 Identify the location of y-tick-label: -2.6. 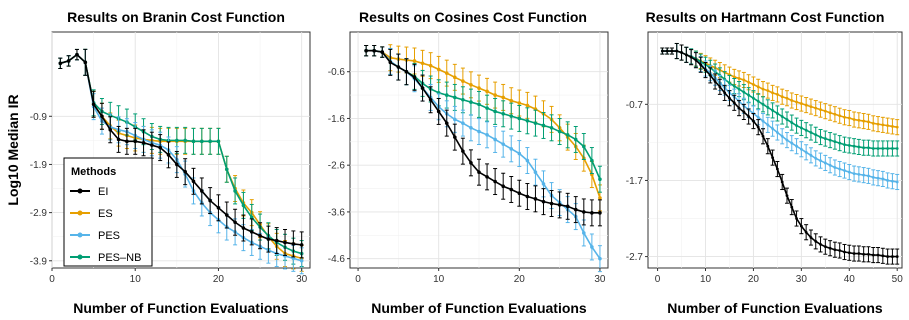
(337, 166).